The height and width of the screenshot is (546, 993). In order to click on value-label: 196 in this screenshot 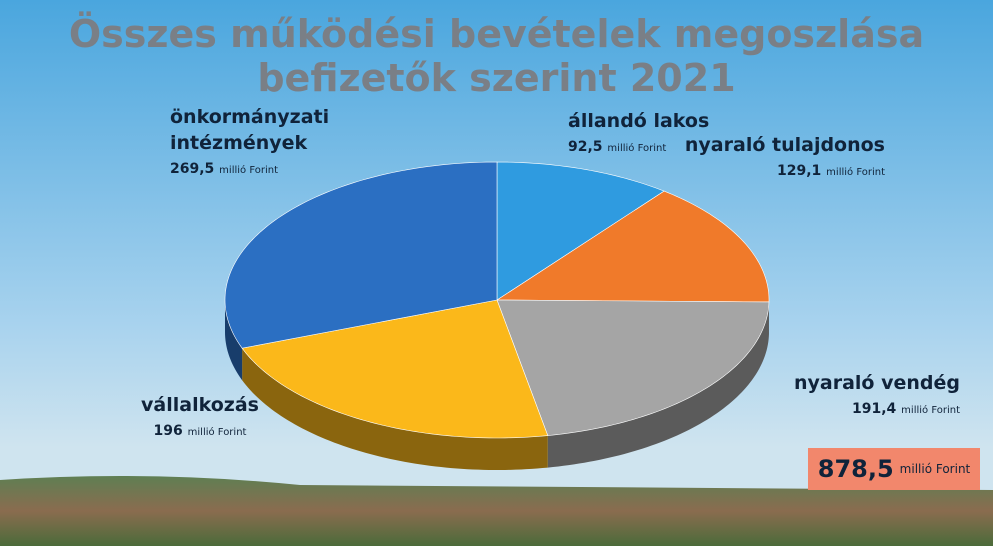, I will do `click(168, 431)`.